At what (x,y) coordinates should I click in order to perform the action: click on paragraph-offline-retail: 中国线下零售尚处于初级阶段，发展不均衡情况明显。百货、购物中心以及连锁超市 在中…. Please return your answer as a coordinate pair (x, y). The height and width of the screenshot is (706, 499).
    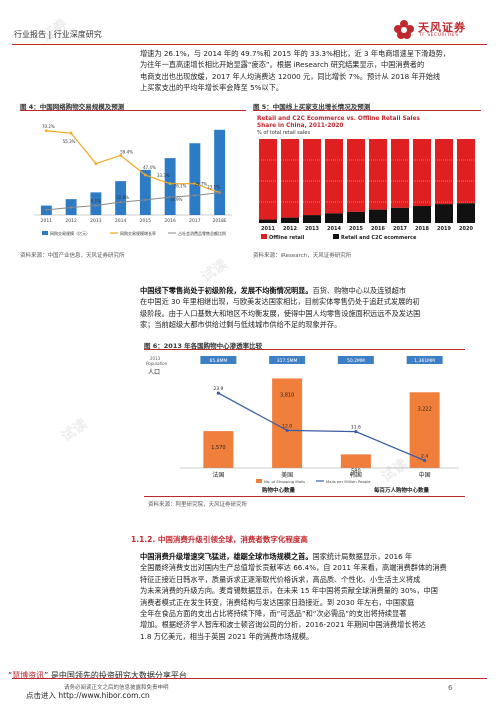
    Looking at the image, I should click on (302, 308).